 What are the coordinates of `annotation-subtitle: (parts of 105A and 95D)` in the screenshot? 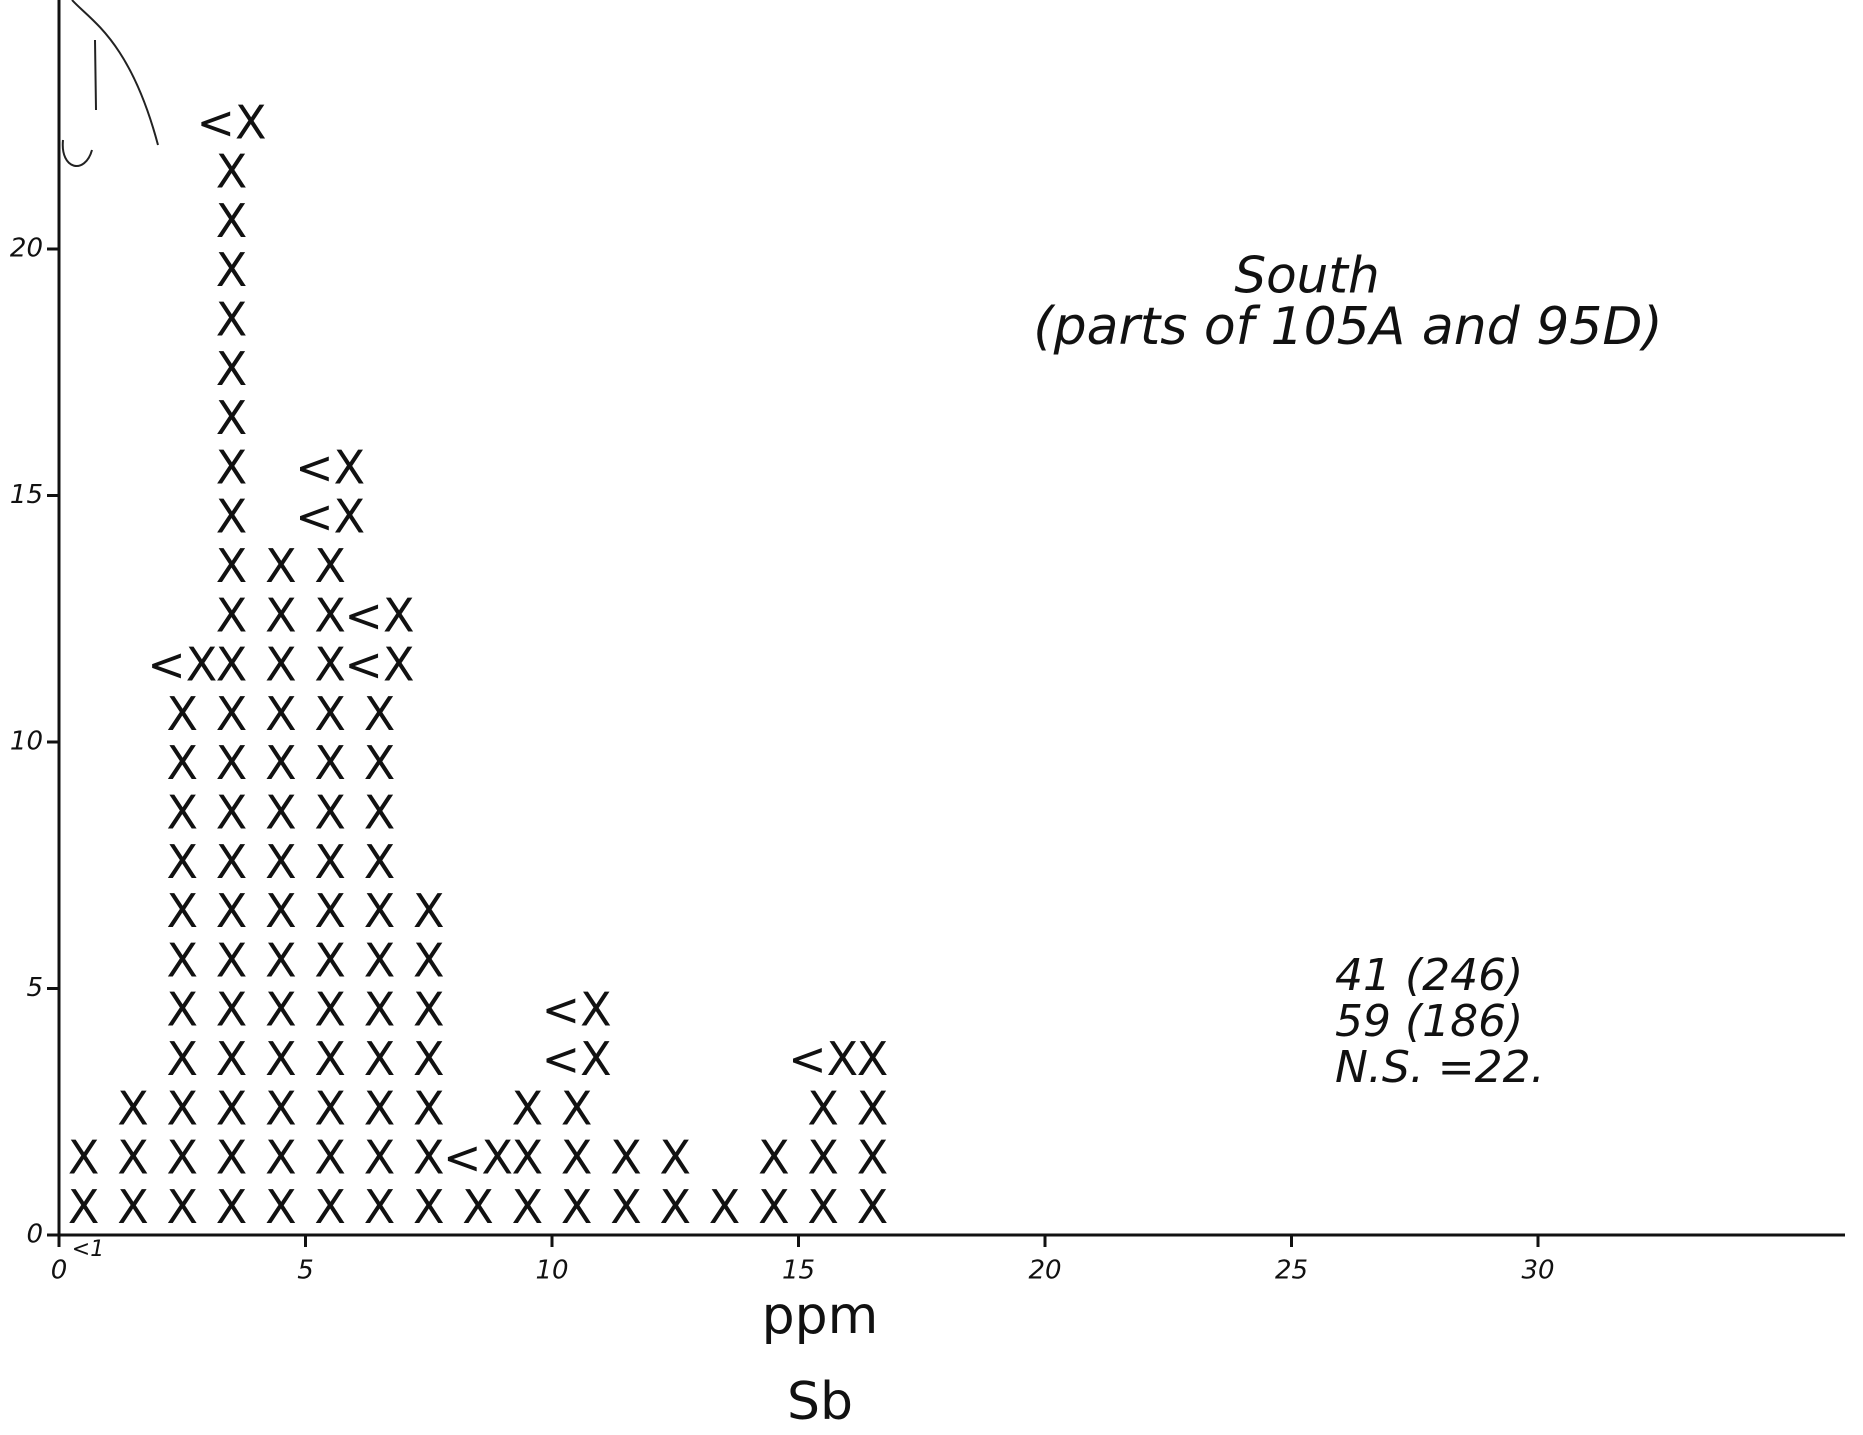 It's located at (1347, 327).